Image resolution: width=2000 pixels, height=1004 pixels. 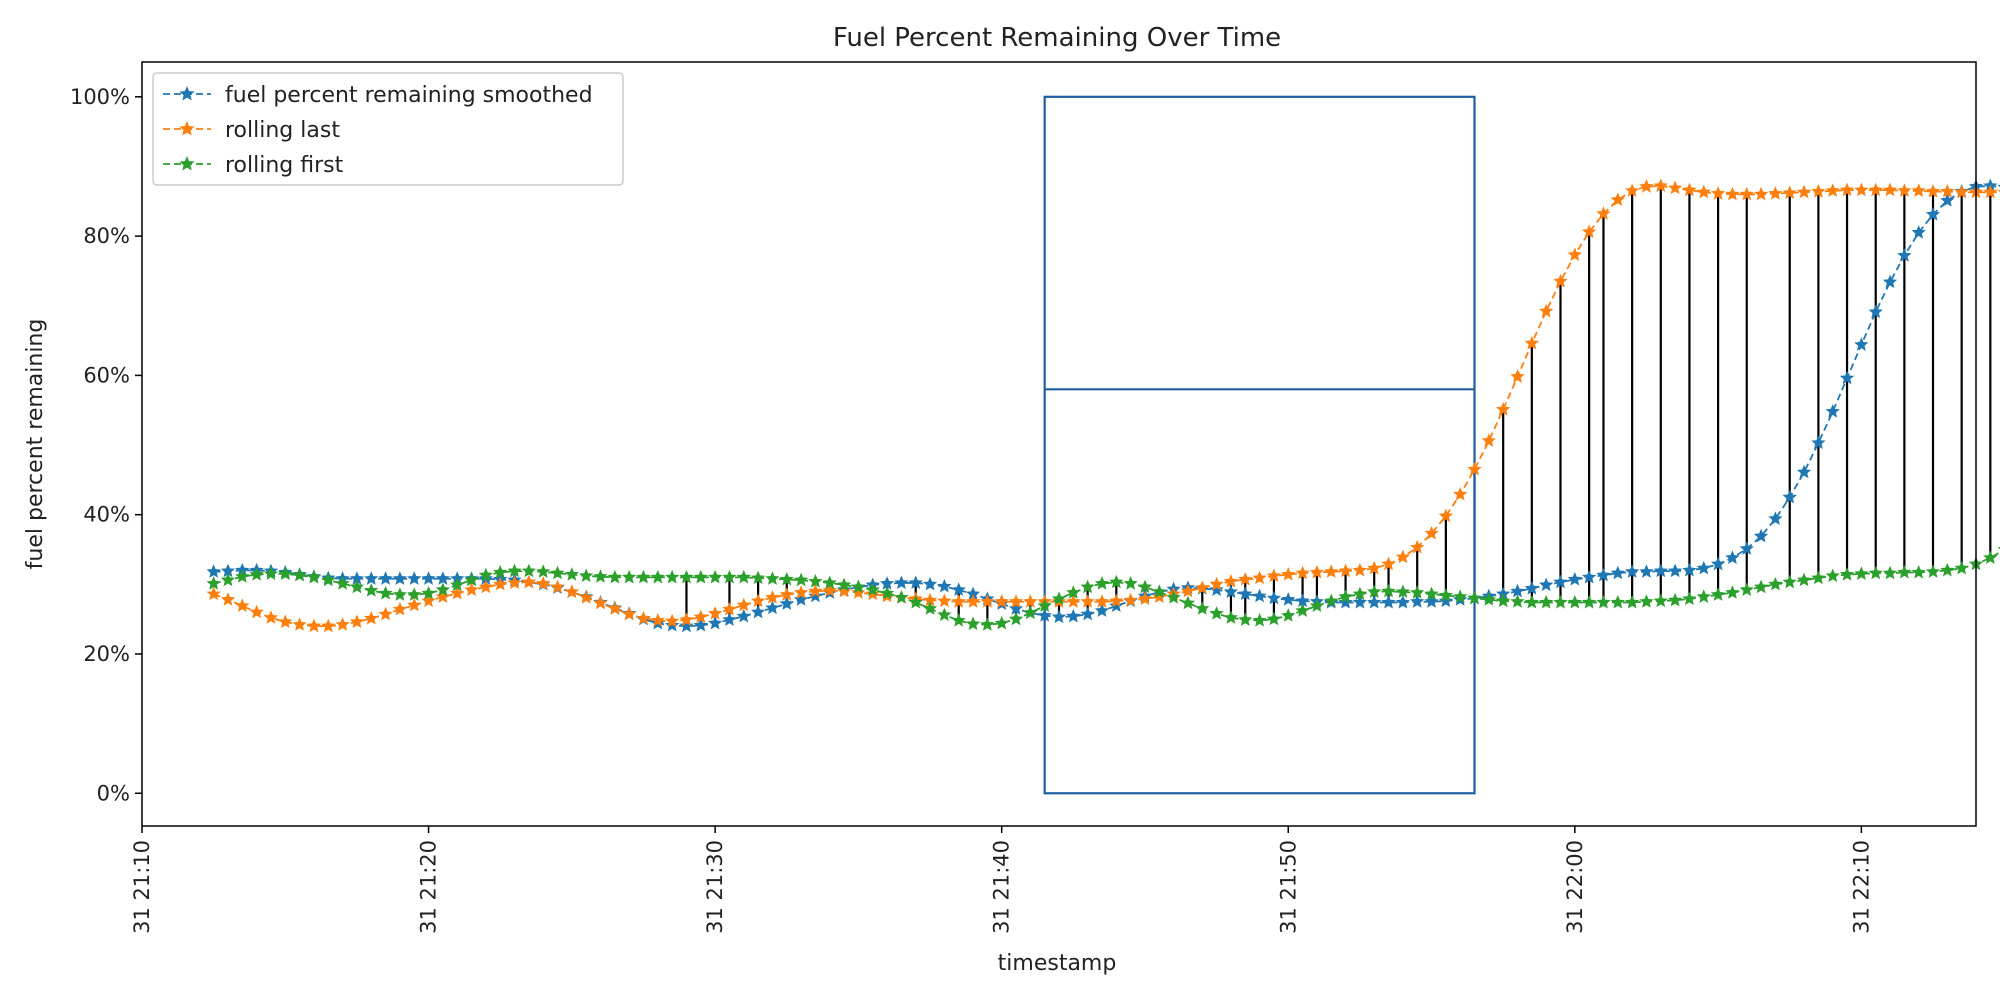 I want to click on y-tick-label: 40%, so click(x=106, y=515).